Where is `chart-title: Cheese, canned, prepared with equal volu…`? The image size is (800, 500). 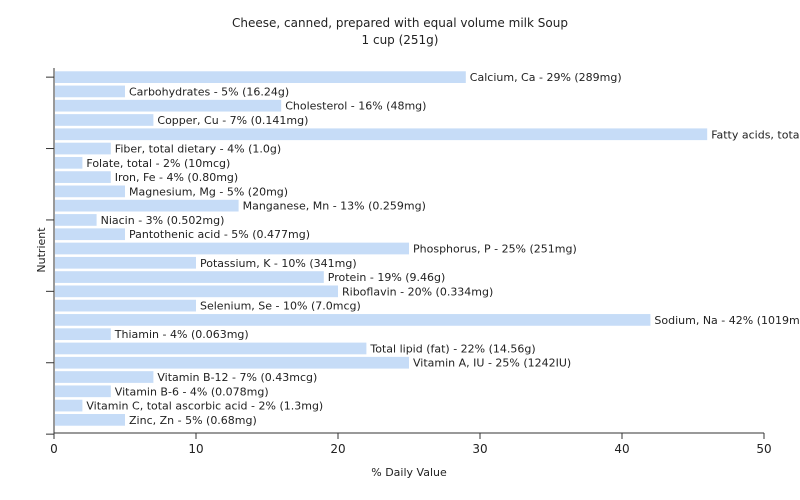 chart-title: Cheese, canned, prepared with equal volu… is located at coordinates (400, 23).